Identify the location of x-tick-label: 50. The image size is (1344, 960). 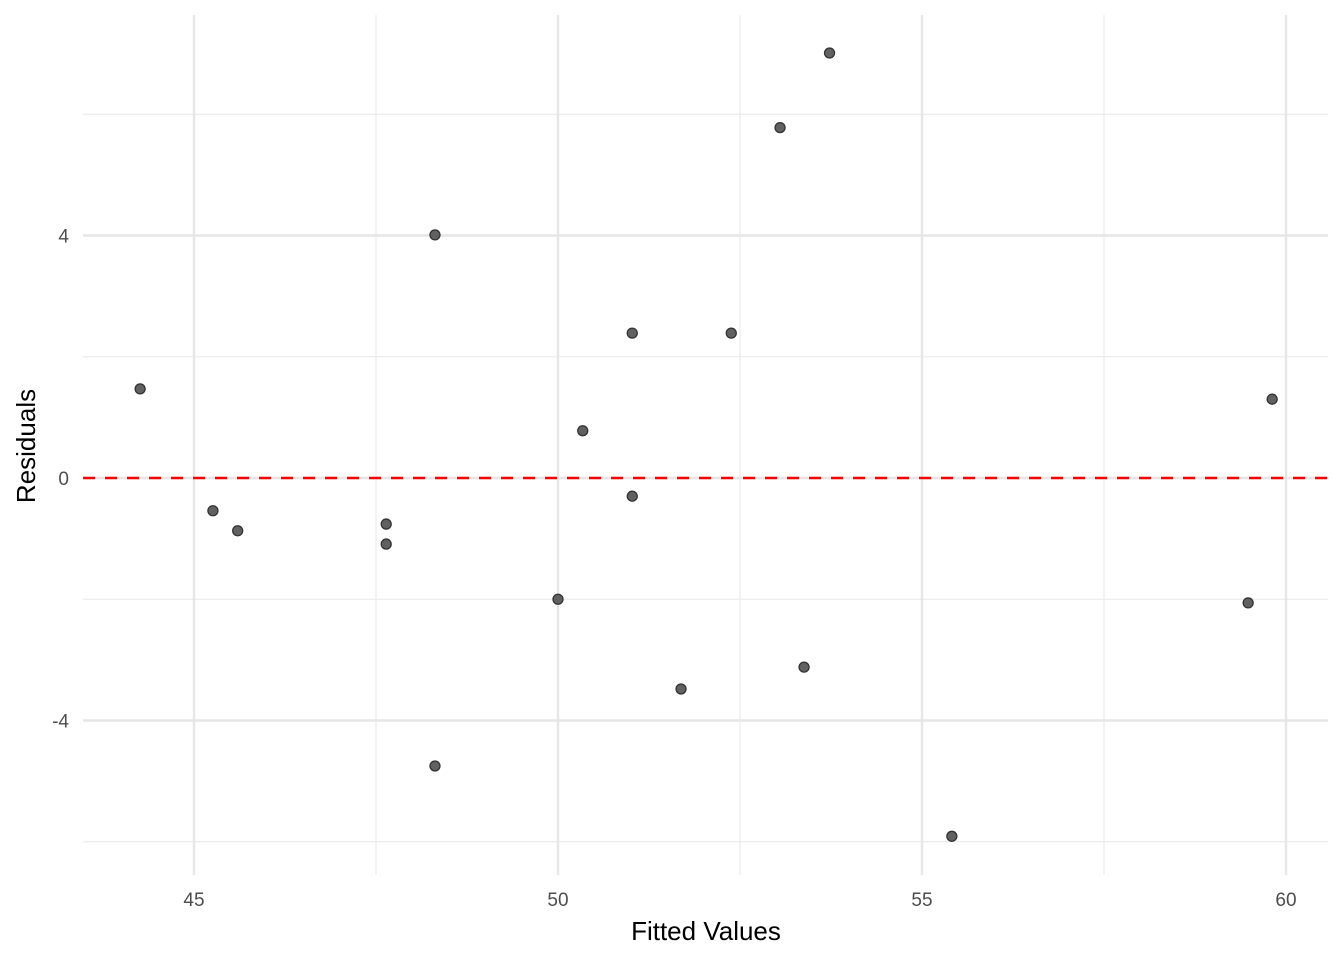
(557, 900).